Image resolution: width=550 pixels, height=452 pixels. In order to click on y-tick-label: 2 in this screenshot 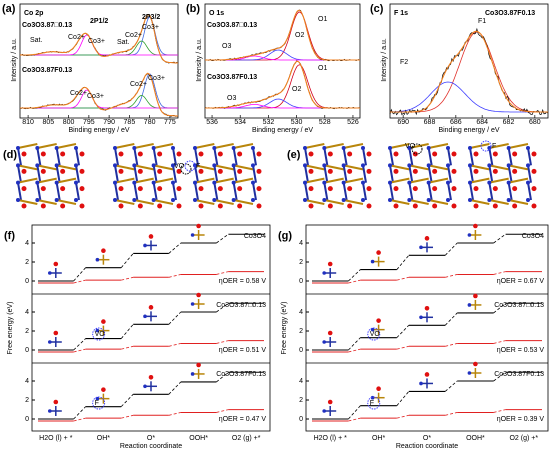, I will do `click(301, 400)`.